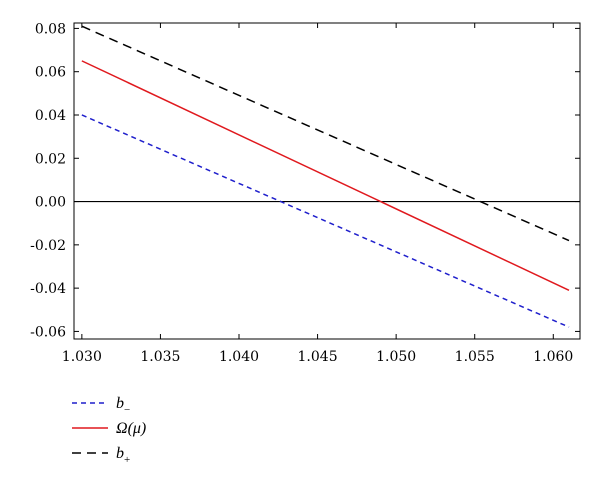 The height and width of the screenshot is (484, 600). What do you see at coordinates (123, 455) in the screenshot?
I see `legend-label: b+` at bounding box center [123, 455].